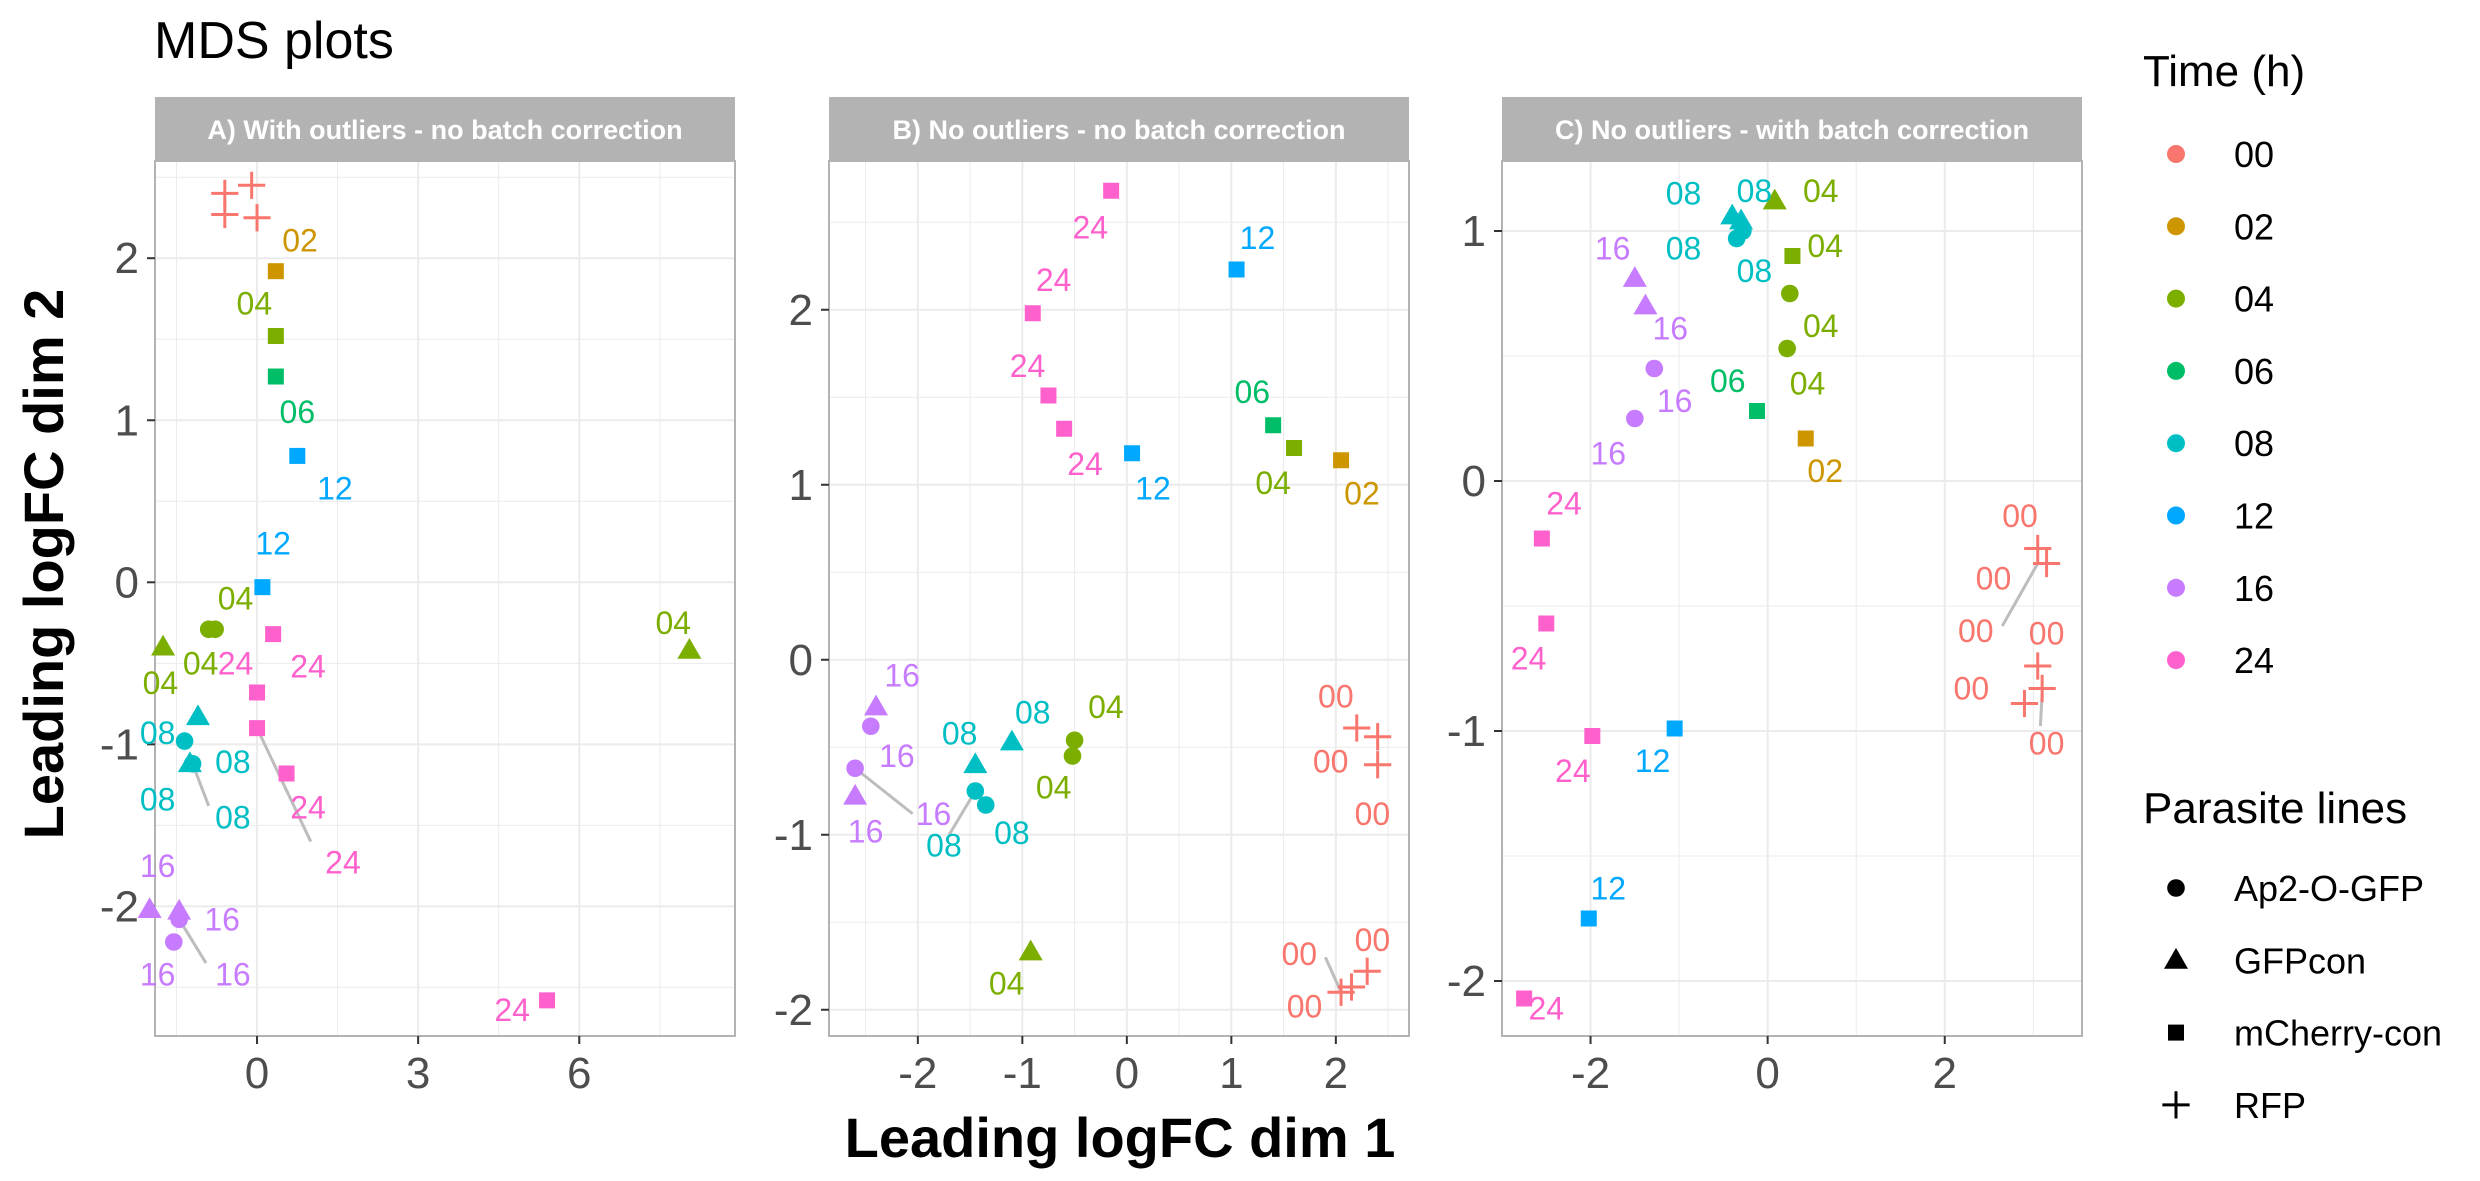 The width and height of the screenshot is (2480, 1181). Describe the element at coordinates (1231, 1073) in the screenshot. I see `x-tick-label: 1` at that location.